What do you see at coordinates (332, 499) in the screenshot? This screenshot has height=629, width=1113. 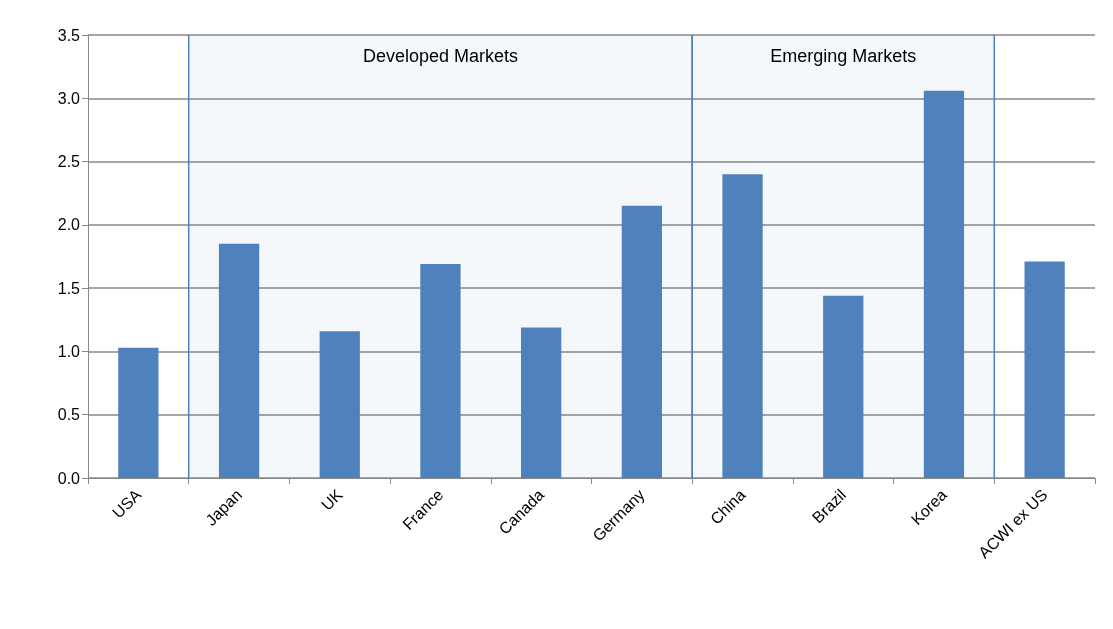 I see `x-tick-label: UK` at bounding box center [332, 499].